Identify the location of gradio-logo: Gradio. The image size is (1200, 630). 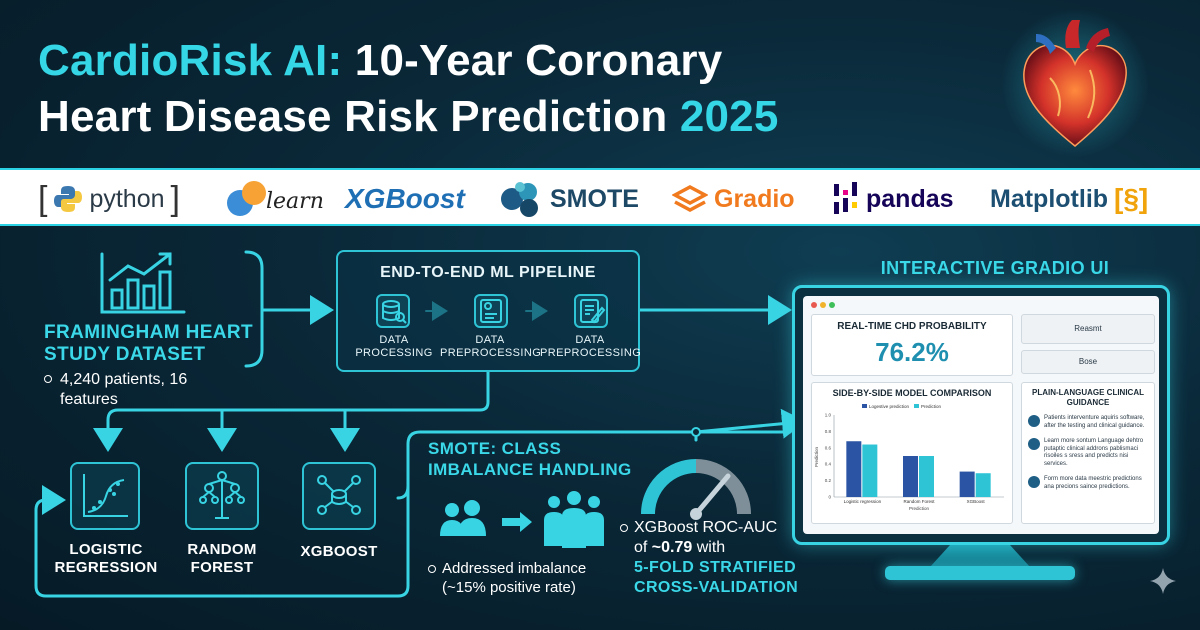
(733, 199).